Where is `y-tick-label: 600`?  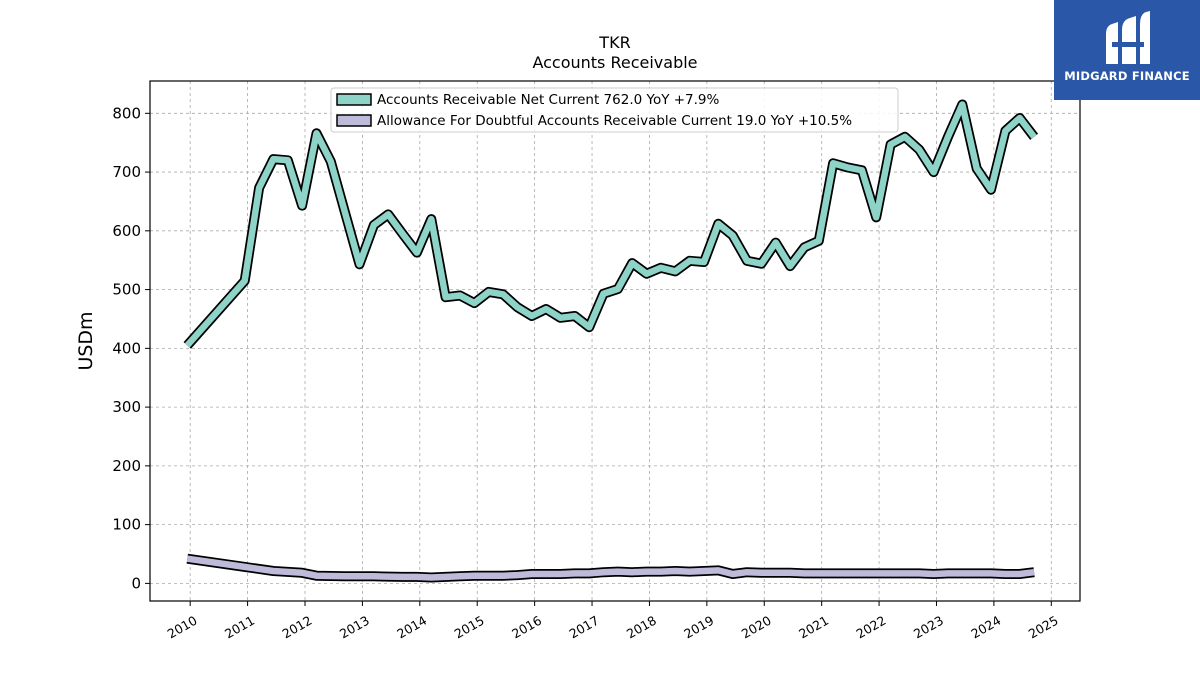 y-tick-label: 600 is located at coordinates (126, 231).